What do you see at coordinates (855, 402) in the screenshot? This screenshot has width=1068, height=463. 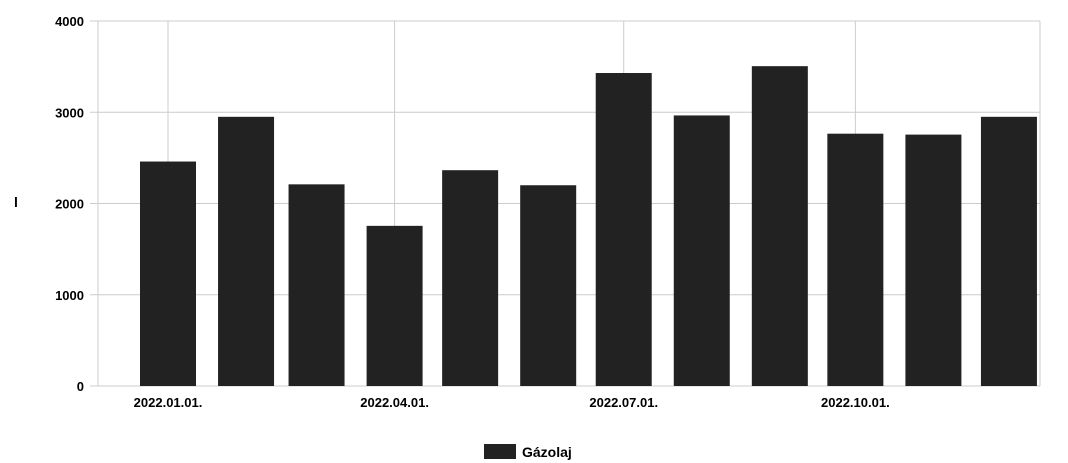 I see `x-tick-label: 2022.10.01.` at bounding box center [855, 402].